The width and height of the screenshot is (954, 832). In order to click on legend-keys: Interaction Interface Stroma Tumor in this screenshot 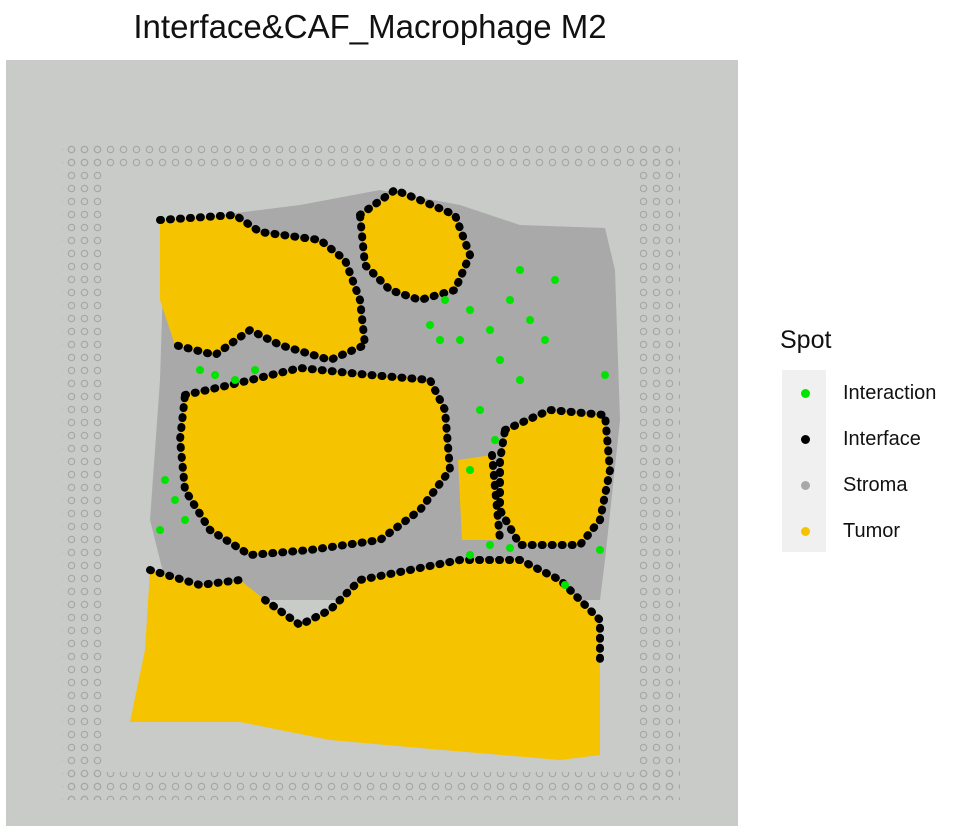, I will do `click(859, 462)`.